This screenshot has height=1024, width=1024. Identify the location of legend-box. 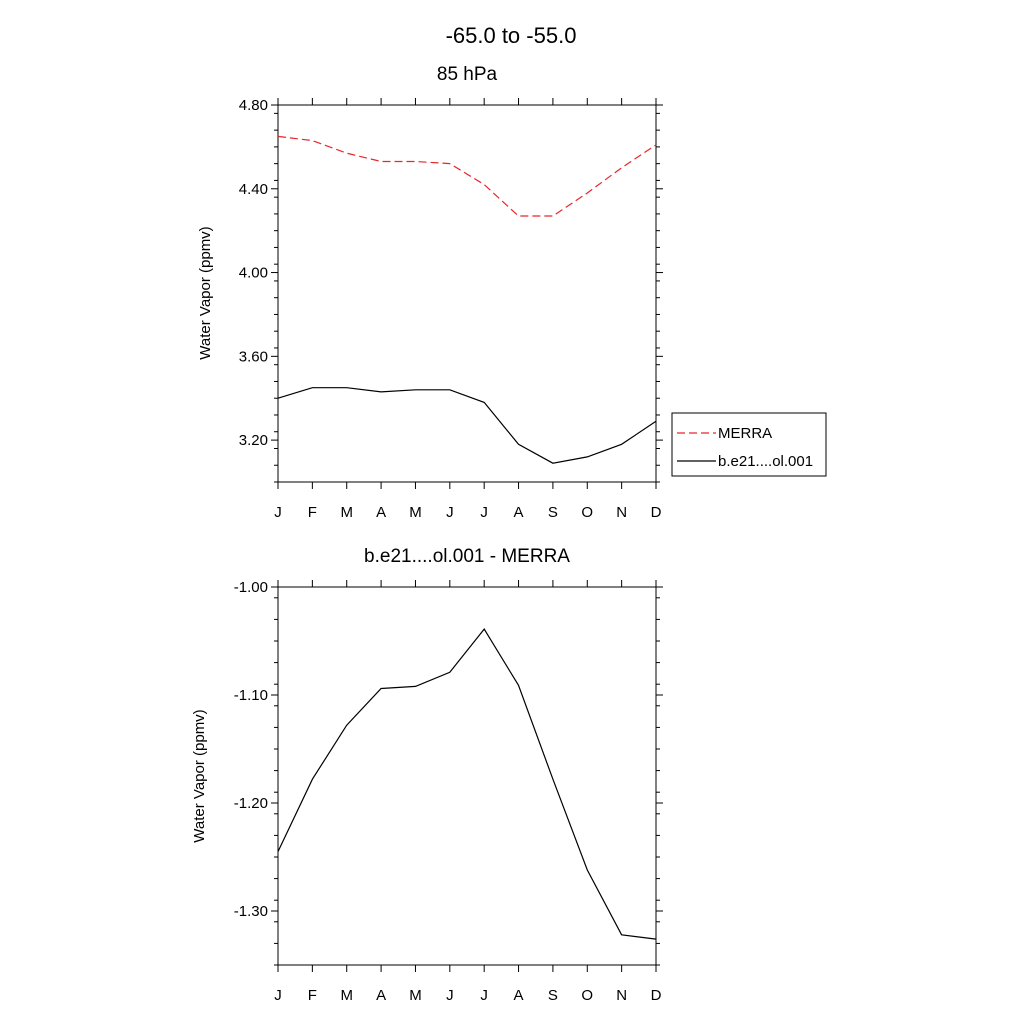
(749, 444).